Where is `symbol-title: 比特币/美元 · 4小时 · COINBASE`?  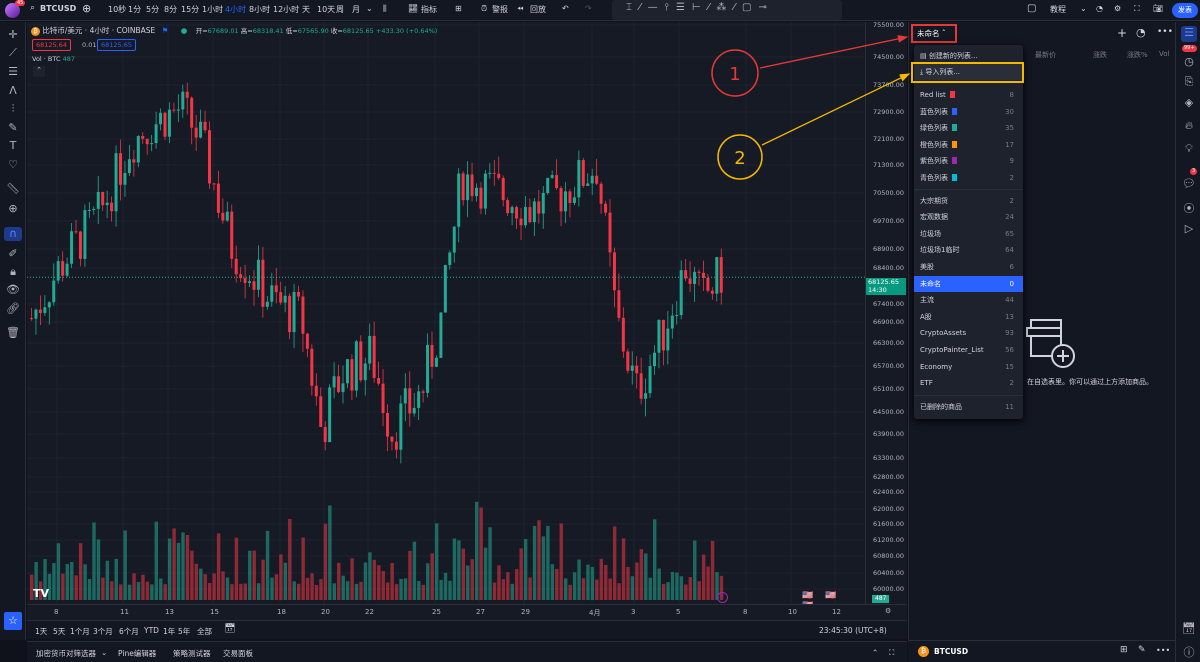
symbol-title: 比特币/美元 · 4小时 · COINBASE is located at coordinates (99, 30).